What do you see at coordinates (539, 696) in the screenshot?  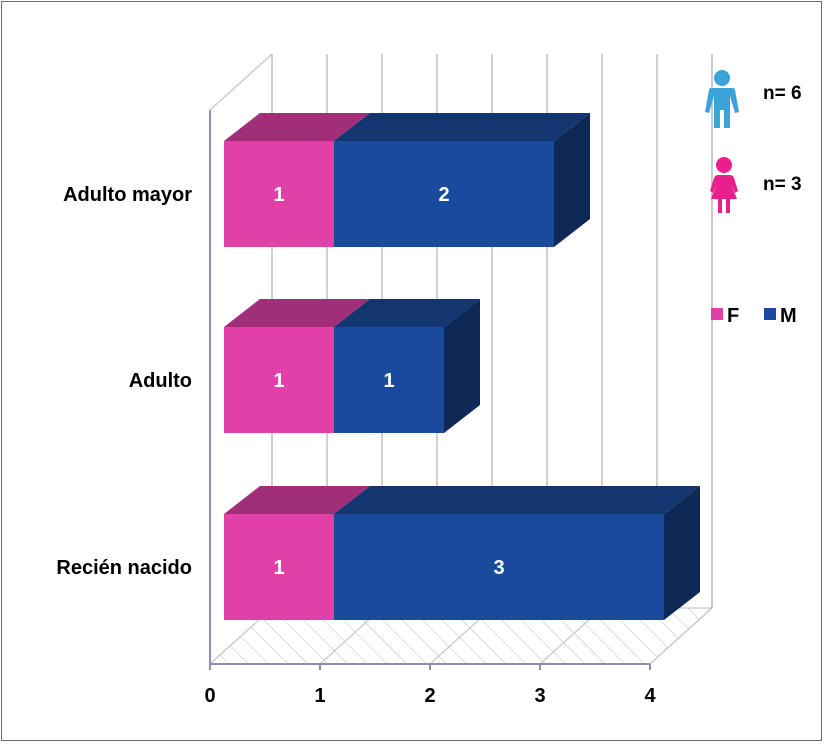 I see `x-tick-label: 3` at bounding box center [539, 696].